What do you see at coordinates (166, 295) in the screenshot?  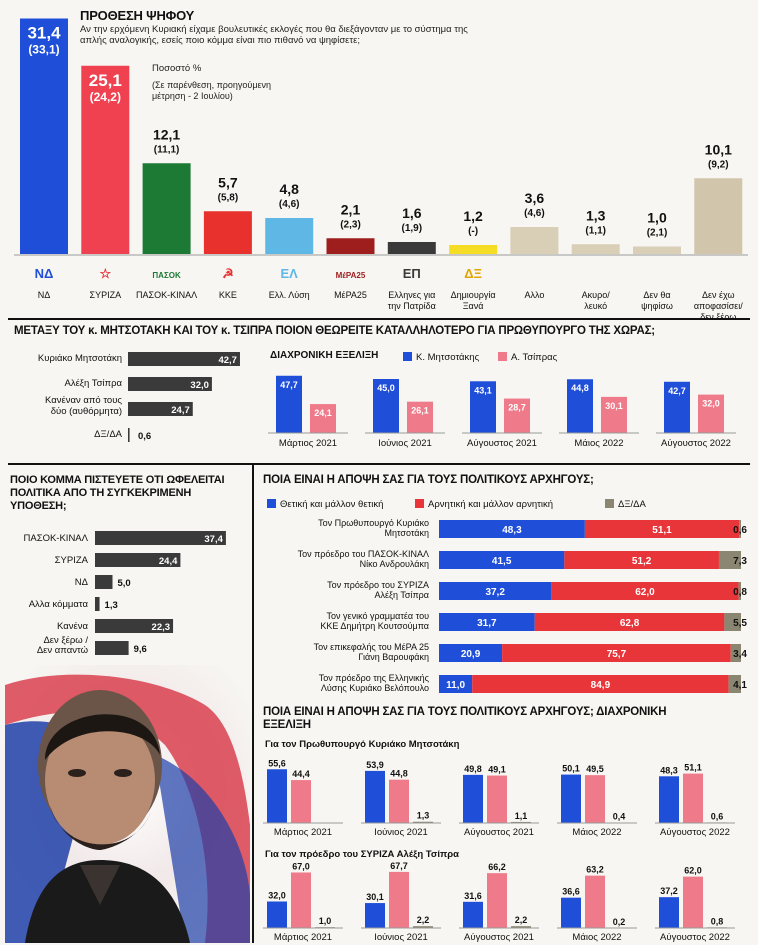 I see `vote-category-label: ΠΑΣΟΚ-ΚΙΝΑΛ` at bounding box center [166, 295].